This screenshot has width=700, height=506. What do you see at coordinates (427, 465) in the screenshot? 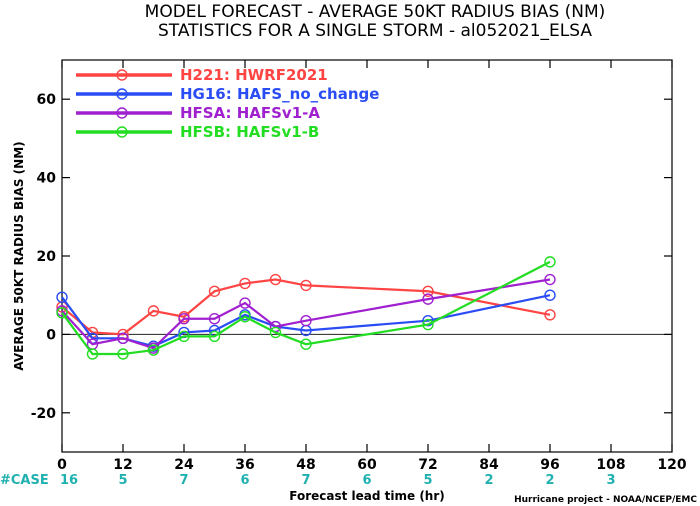
I see `x-tick-label: 72` at bounding box center [427, 465].